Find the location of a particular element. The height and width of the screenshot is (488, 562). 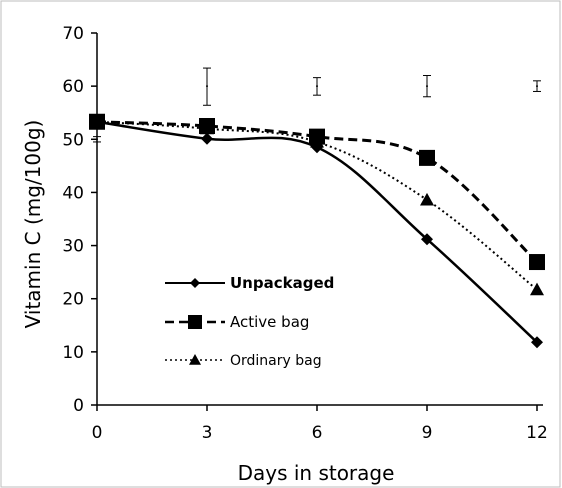

error-bars is located at coordinates (317, 105).